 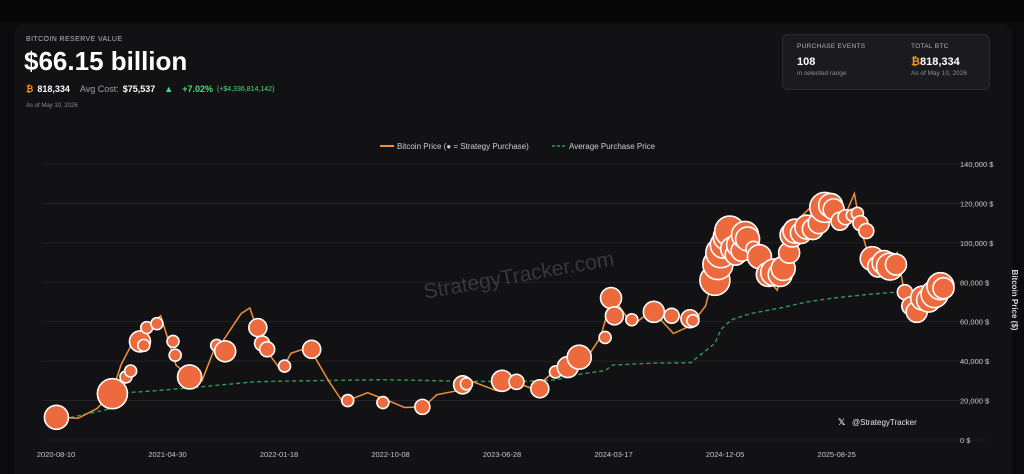 What do you see at coordinates (52, 106) in the screenshot?
I see `as-of-date: As of May 10, 2026` at bounding box center [52, 106].